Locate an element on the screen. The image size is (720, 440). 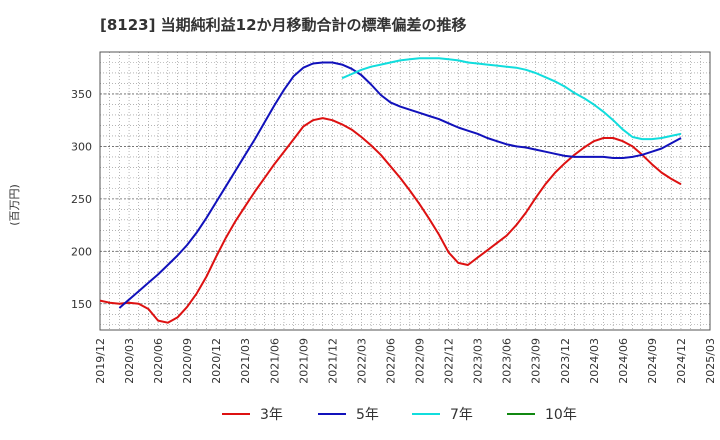
y-tick-label: 200 is located at coordinates (81, 251).